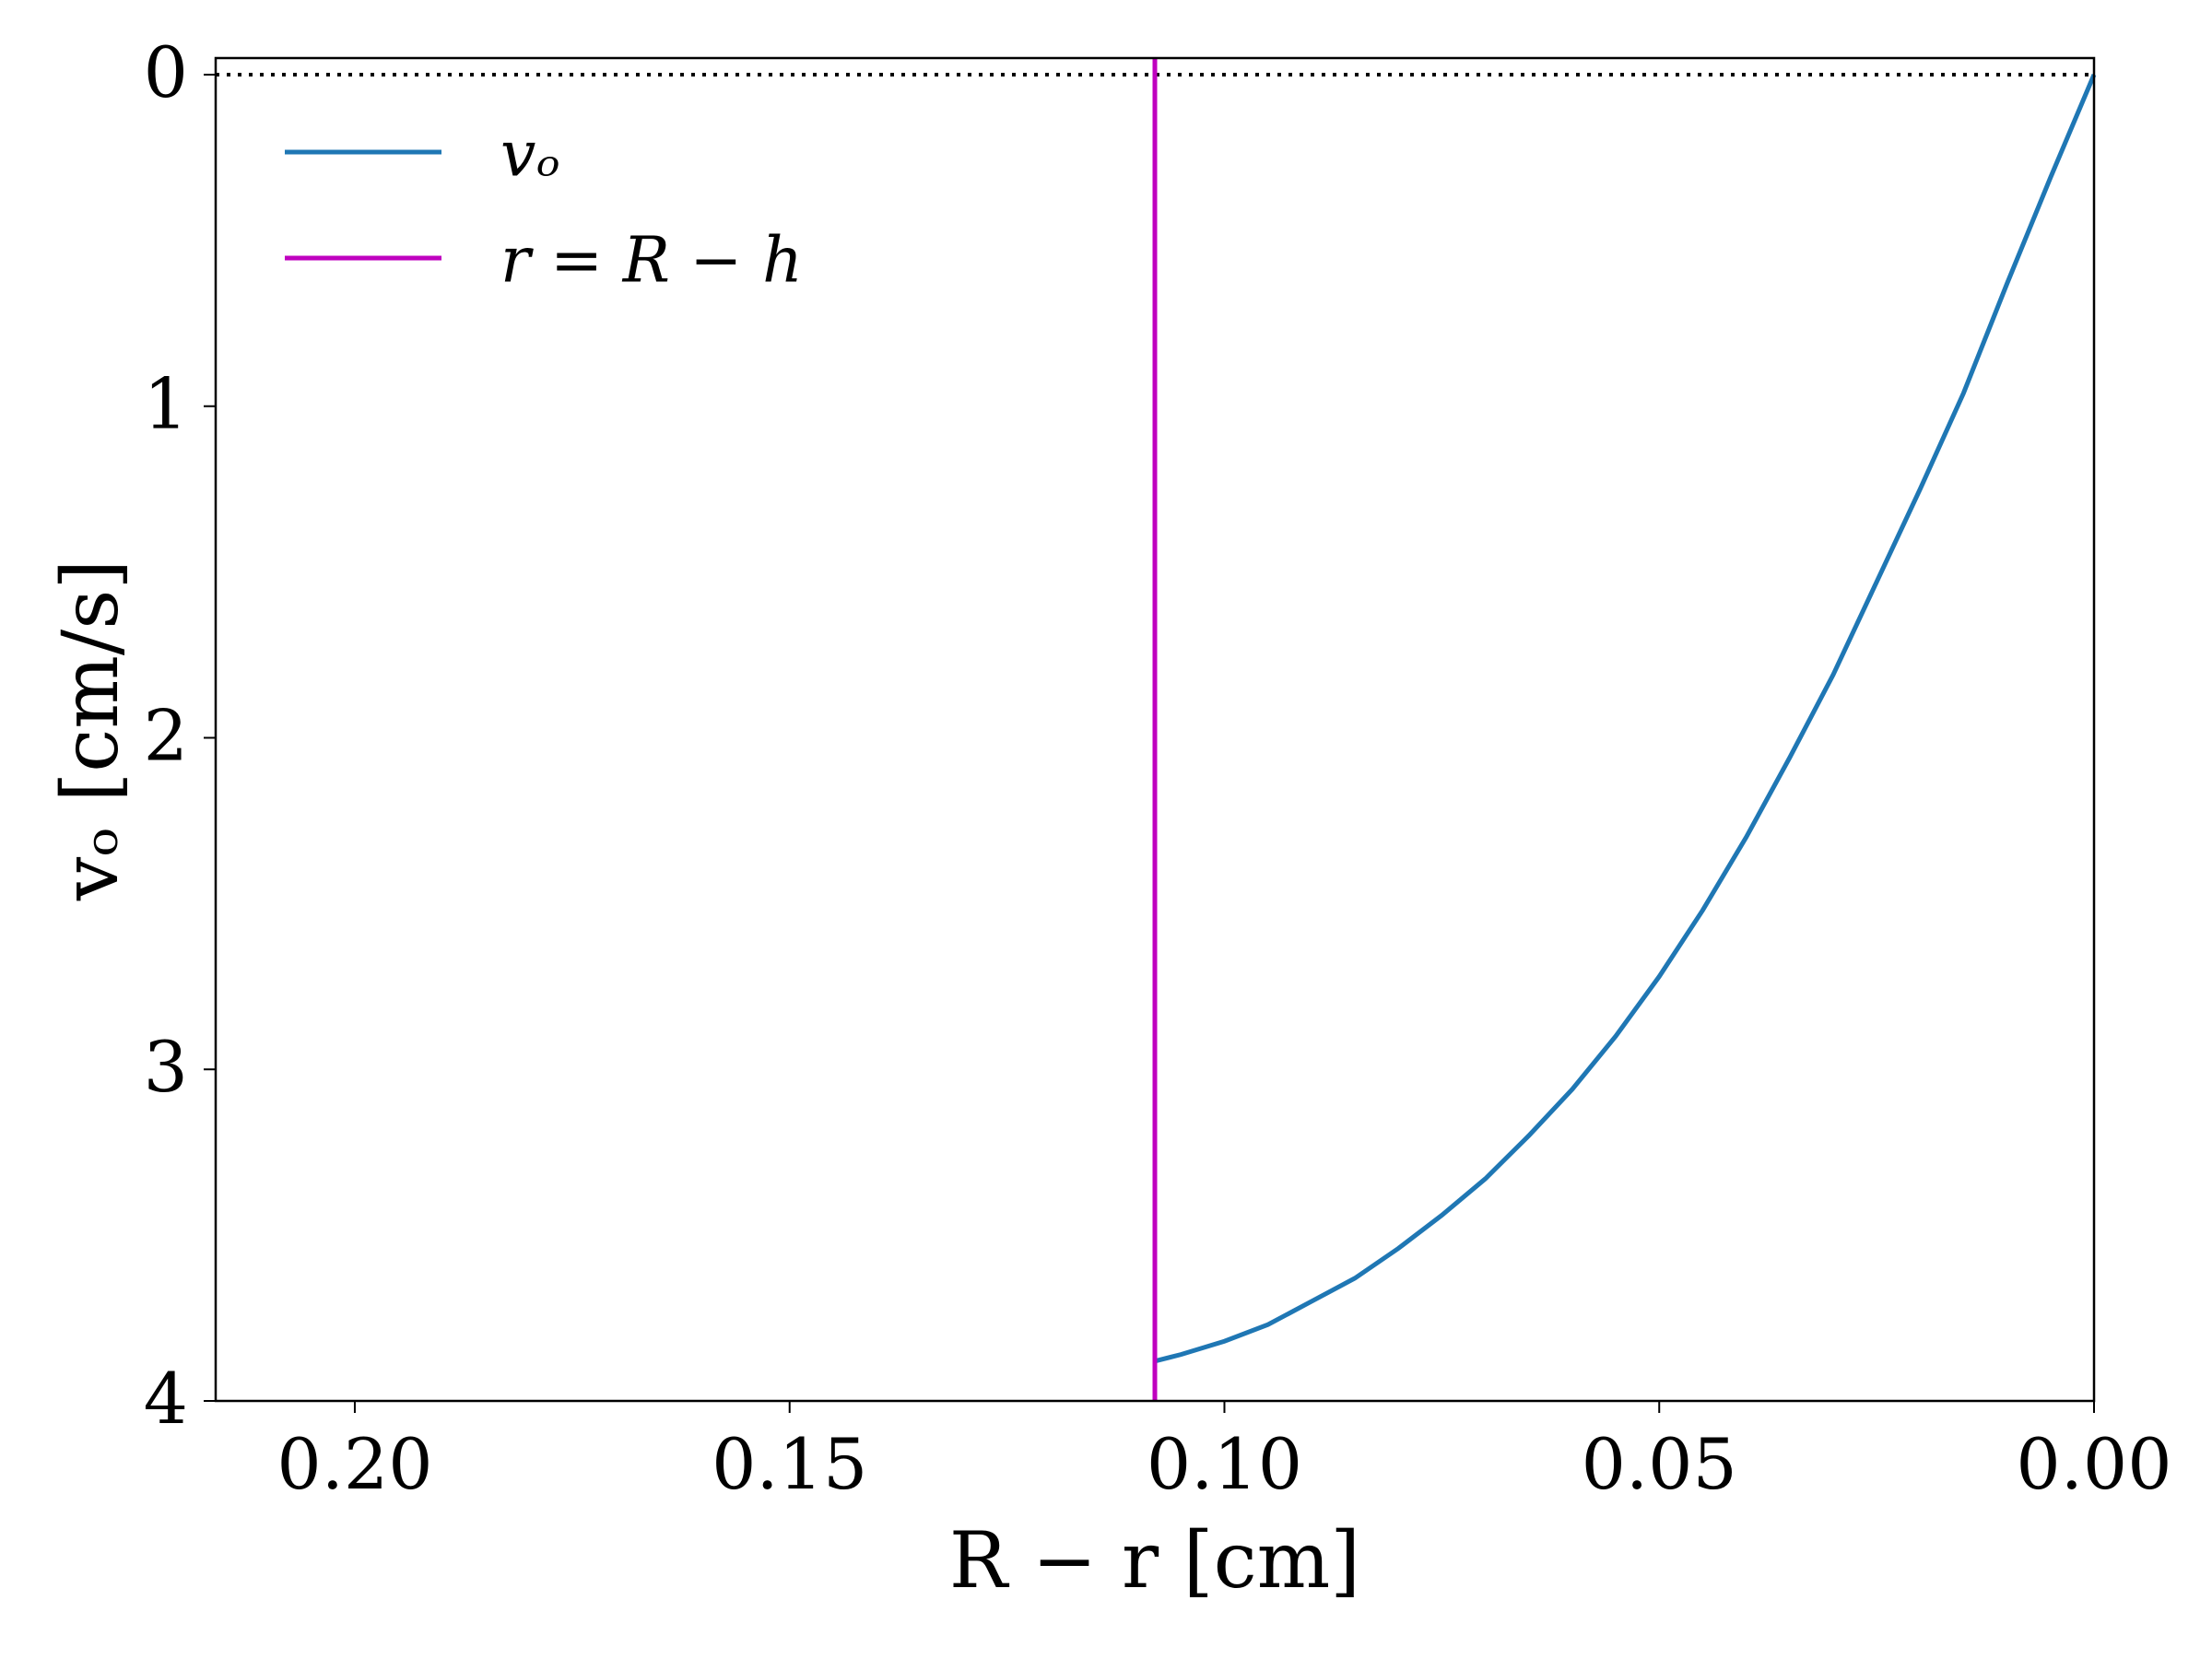 The image size is (2212, 1659). I want to click on x-axis-label: R − r [cm], so click(1154, 1560).